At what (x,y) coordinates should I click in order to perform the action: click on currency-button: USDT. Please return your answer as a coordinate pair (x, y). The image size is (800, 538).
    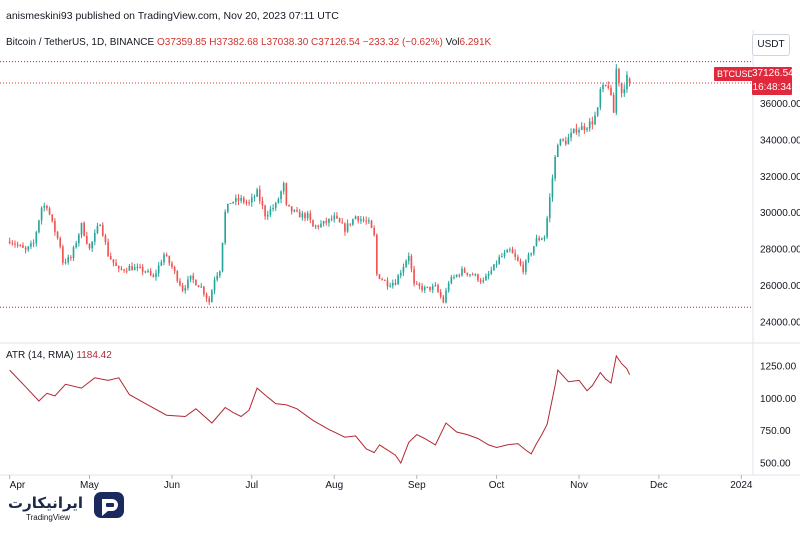
    Looking at the image, I should click on (771, 45).